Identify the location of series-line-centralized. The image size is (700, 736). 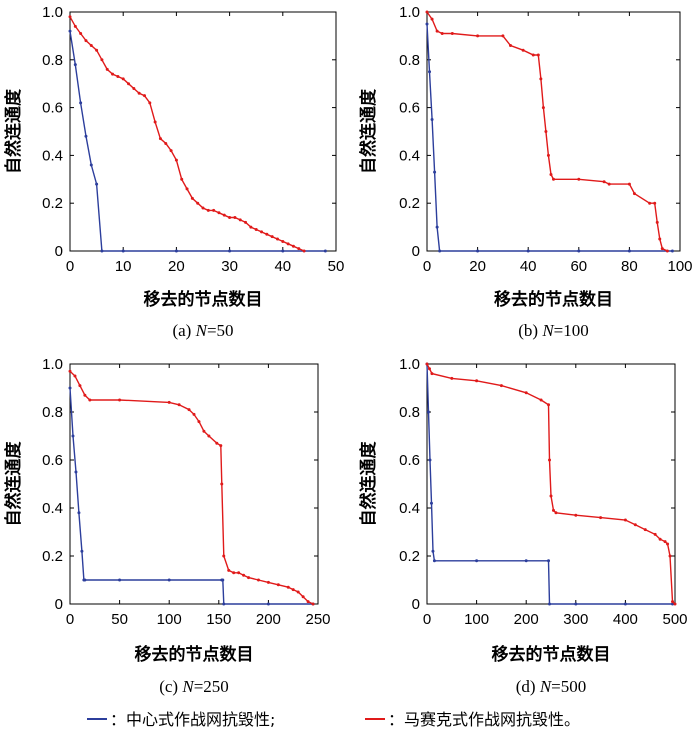
(549, 484).